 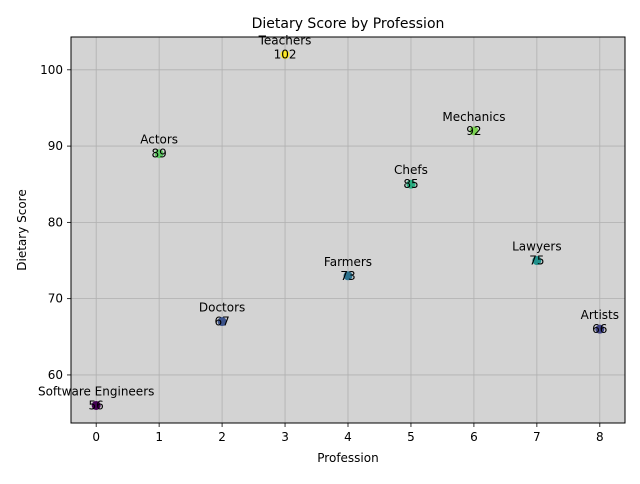 I want to click on point-value-label: 92, so click(x=473, y=131).